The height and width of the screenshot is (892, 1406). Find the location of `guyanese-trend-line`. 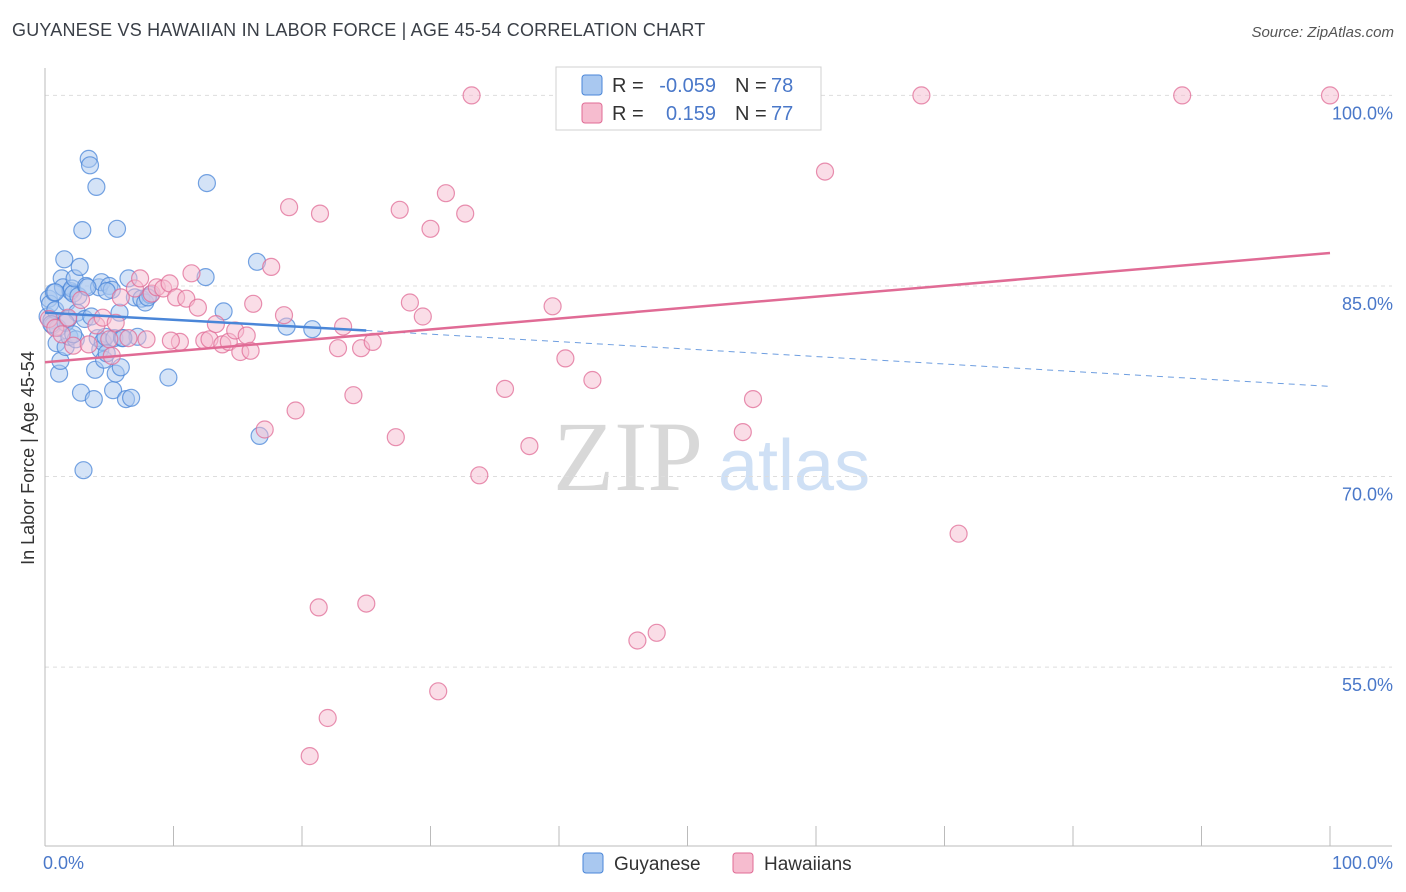

guyanese-trend-line is located at coordinates (205, 321).